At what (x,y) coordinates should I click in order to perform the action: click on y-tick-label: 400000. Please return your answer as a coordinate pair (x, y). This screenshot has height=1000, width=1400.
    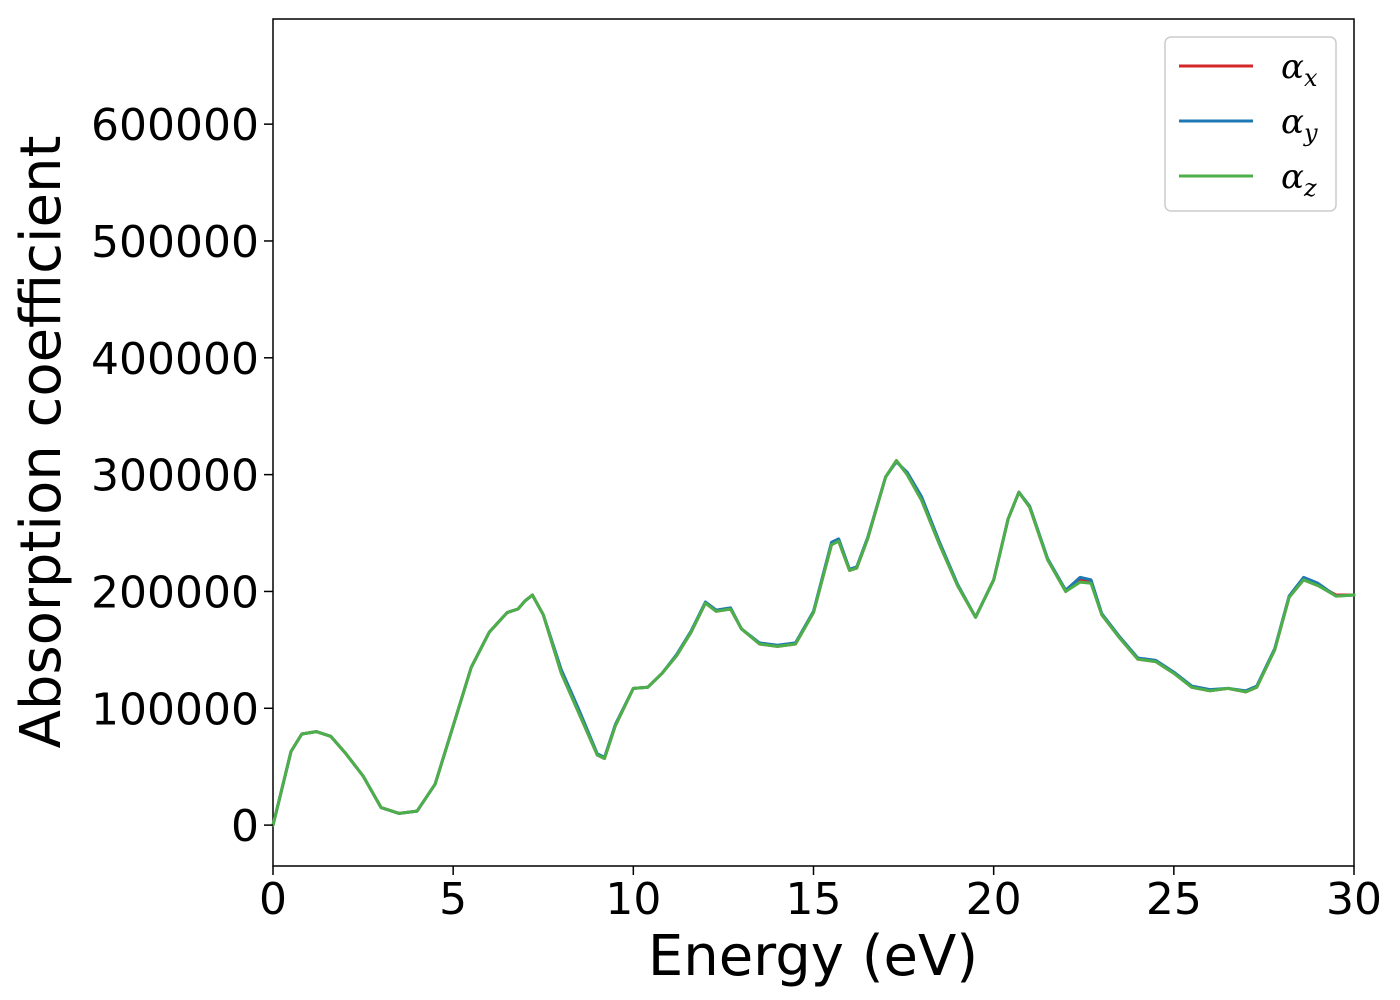
    Looking at the image, I should click on (175, 359).